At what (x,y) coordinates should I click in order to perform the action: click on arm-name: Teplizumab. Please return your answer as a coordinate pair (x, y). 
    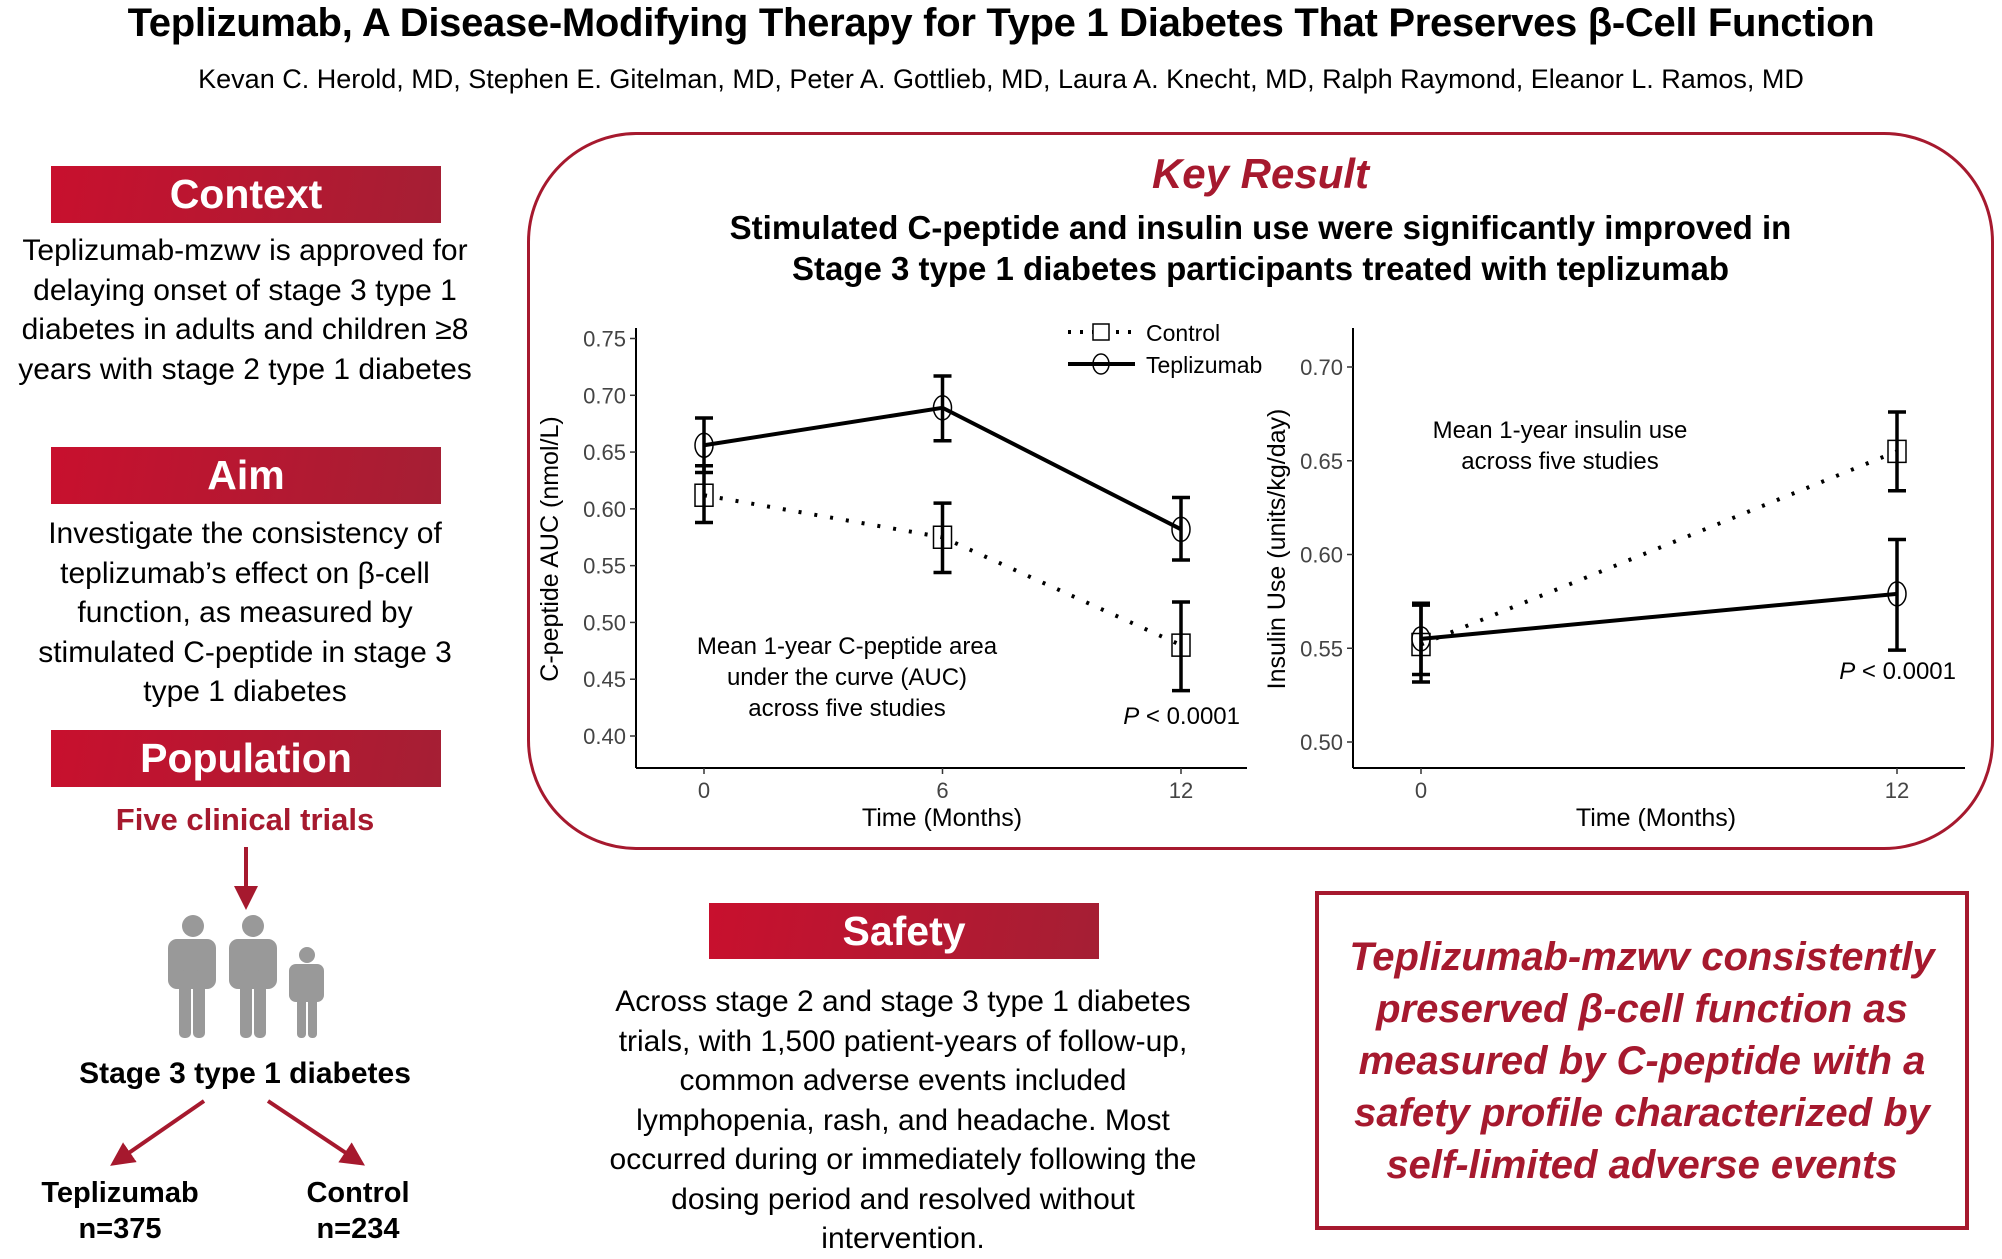
    Looking at the image, I should click on (120, 1193).